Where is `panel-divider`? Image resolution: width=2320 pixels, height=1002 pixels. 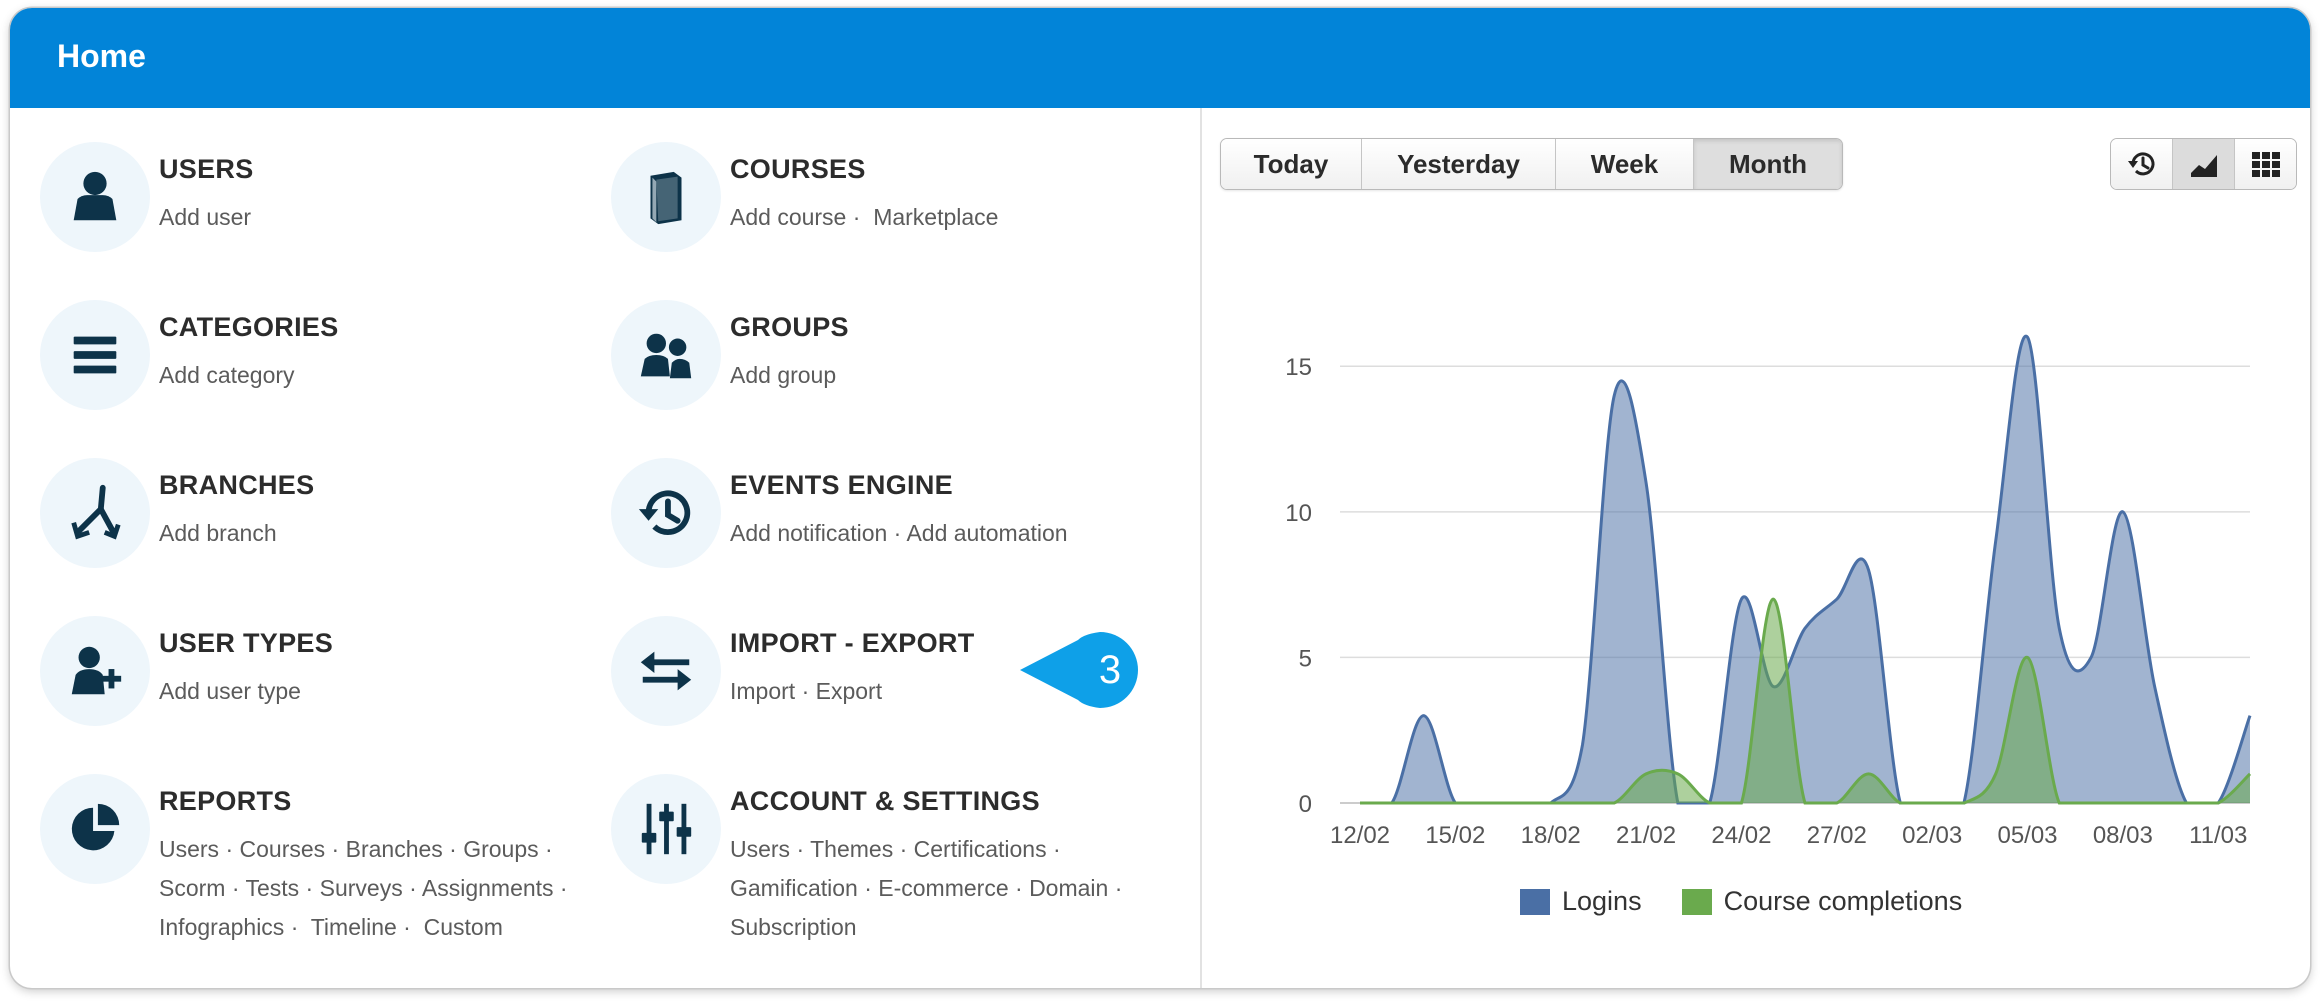
panel-divider is located at coordinates (1201, 548).